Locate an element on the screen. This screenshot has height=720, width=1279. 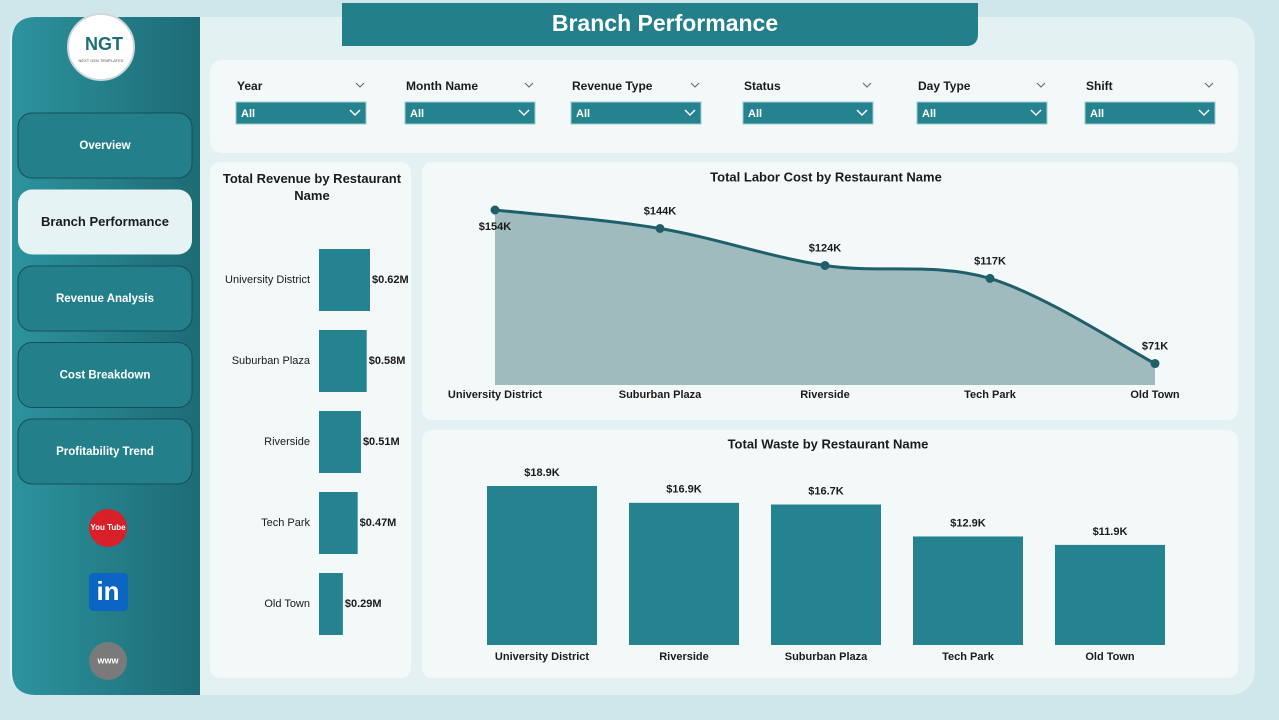
nav-label: Overview is located at coordinates (104, 146).